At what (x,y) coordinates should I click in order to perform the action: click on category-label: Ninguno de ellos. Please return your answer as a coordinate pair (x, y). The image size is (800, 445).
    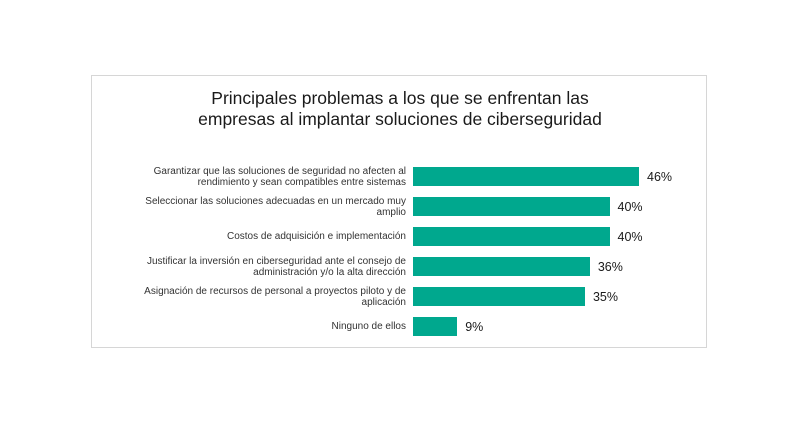
    Looking at the image, I should click on (369, 326).